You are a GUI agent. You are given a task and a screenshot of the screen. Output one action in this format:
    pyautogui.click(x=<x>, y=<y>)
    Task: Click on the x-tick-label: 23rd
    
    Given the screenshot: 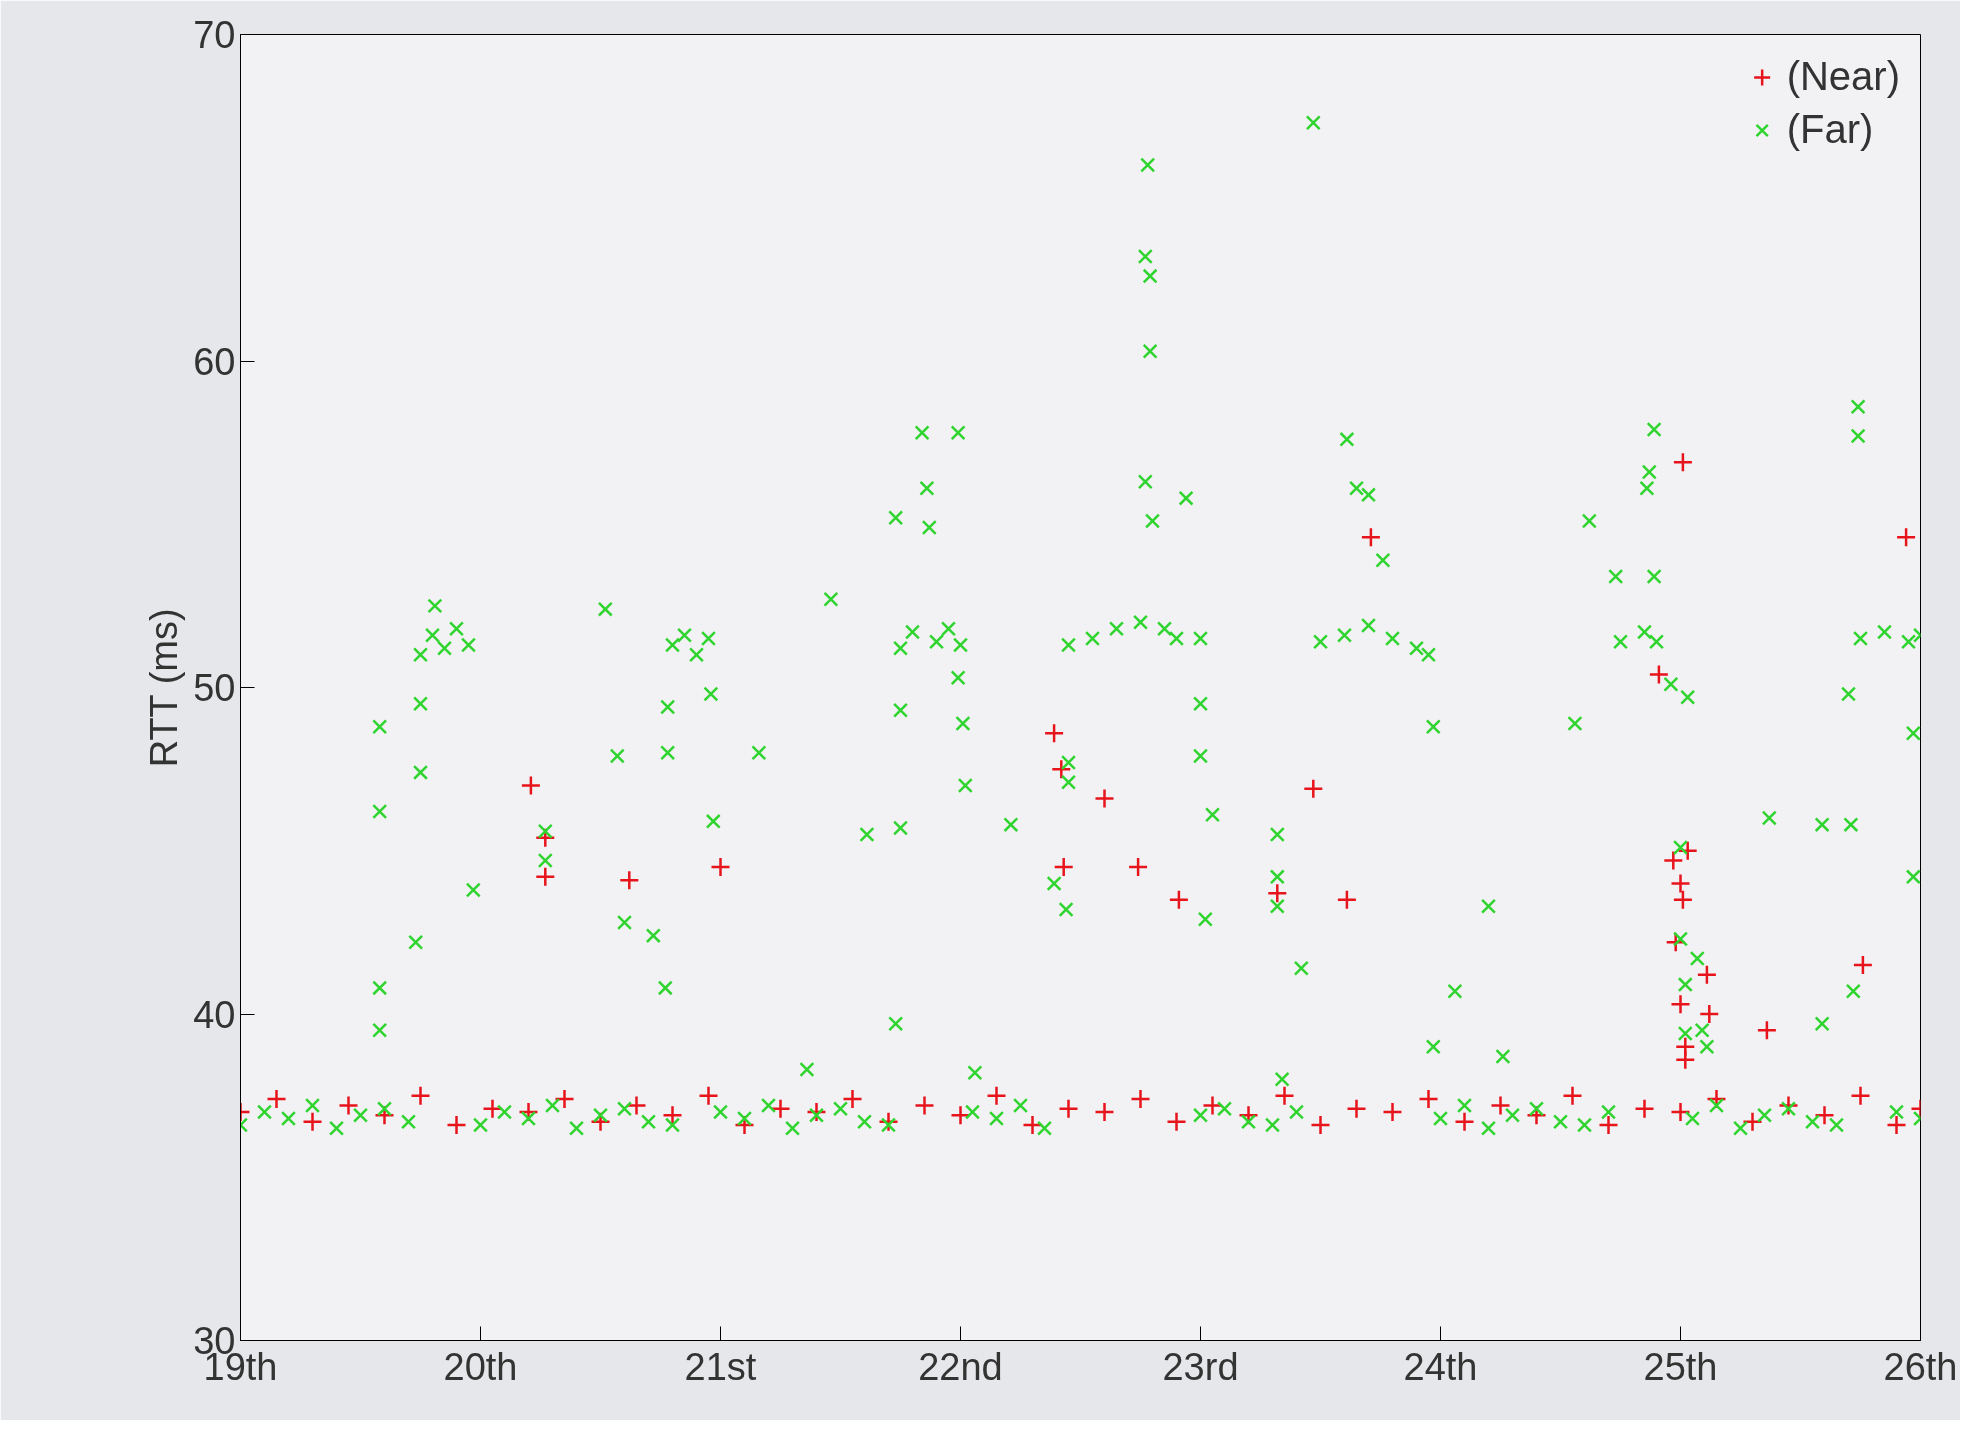 What is the action you would take?
    pyautogui.click(x=1200, y=1366)
    